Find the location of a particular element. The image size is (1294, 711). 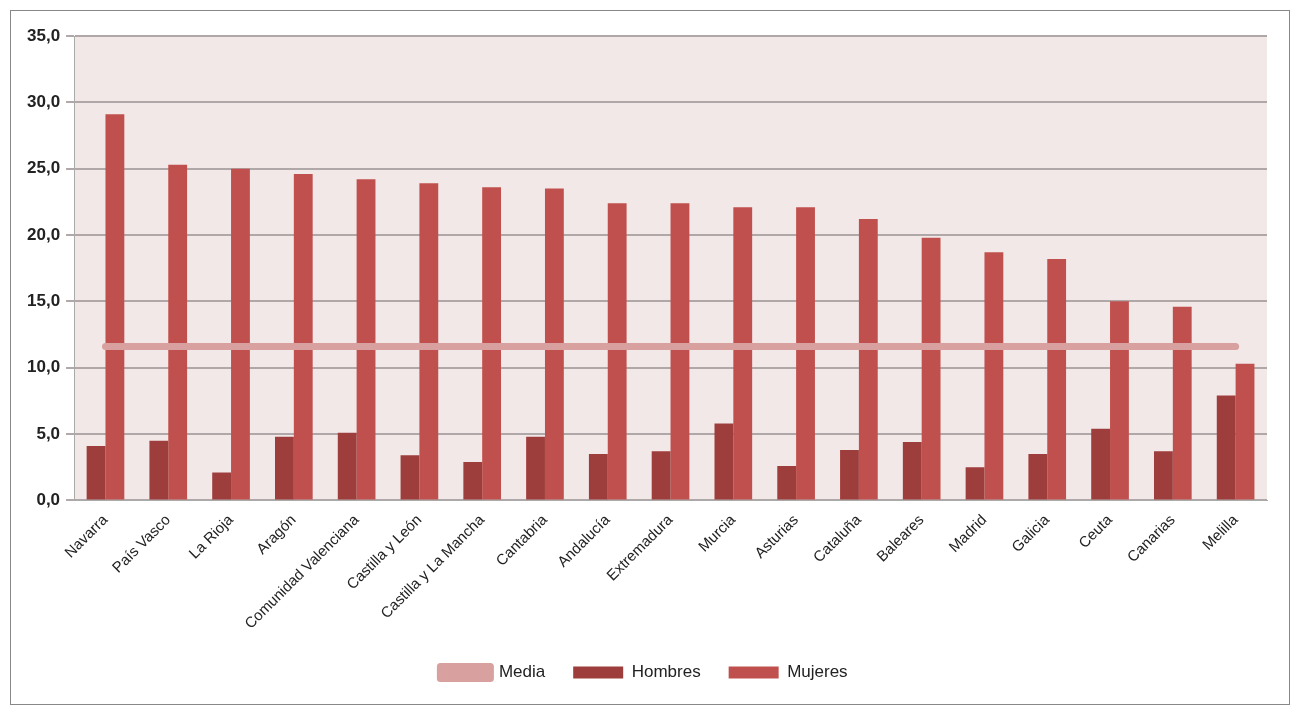

y-tick-label: 10,0 is located at coordinates (43, 367).